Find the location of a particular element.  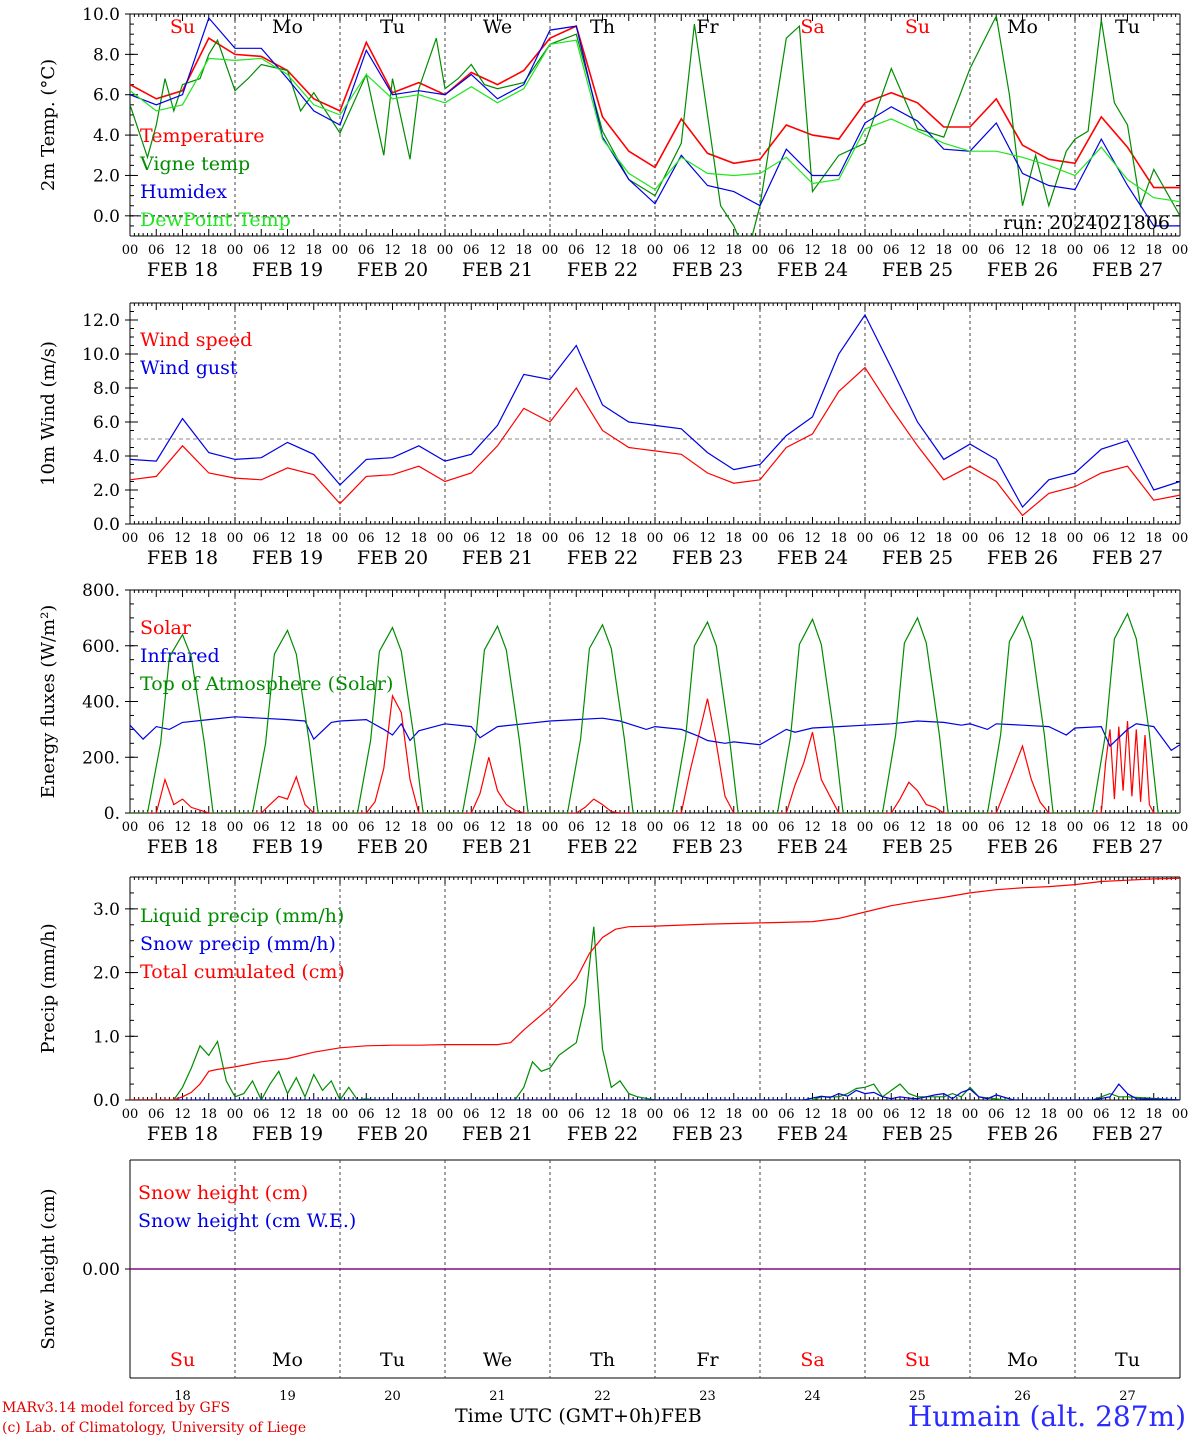

day-number: 23 is located at coordinates (707, 1396).